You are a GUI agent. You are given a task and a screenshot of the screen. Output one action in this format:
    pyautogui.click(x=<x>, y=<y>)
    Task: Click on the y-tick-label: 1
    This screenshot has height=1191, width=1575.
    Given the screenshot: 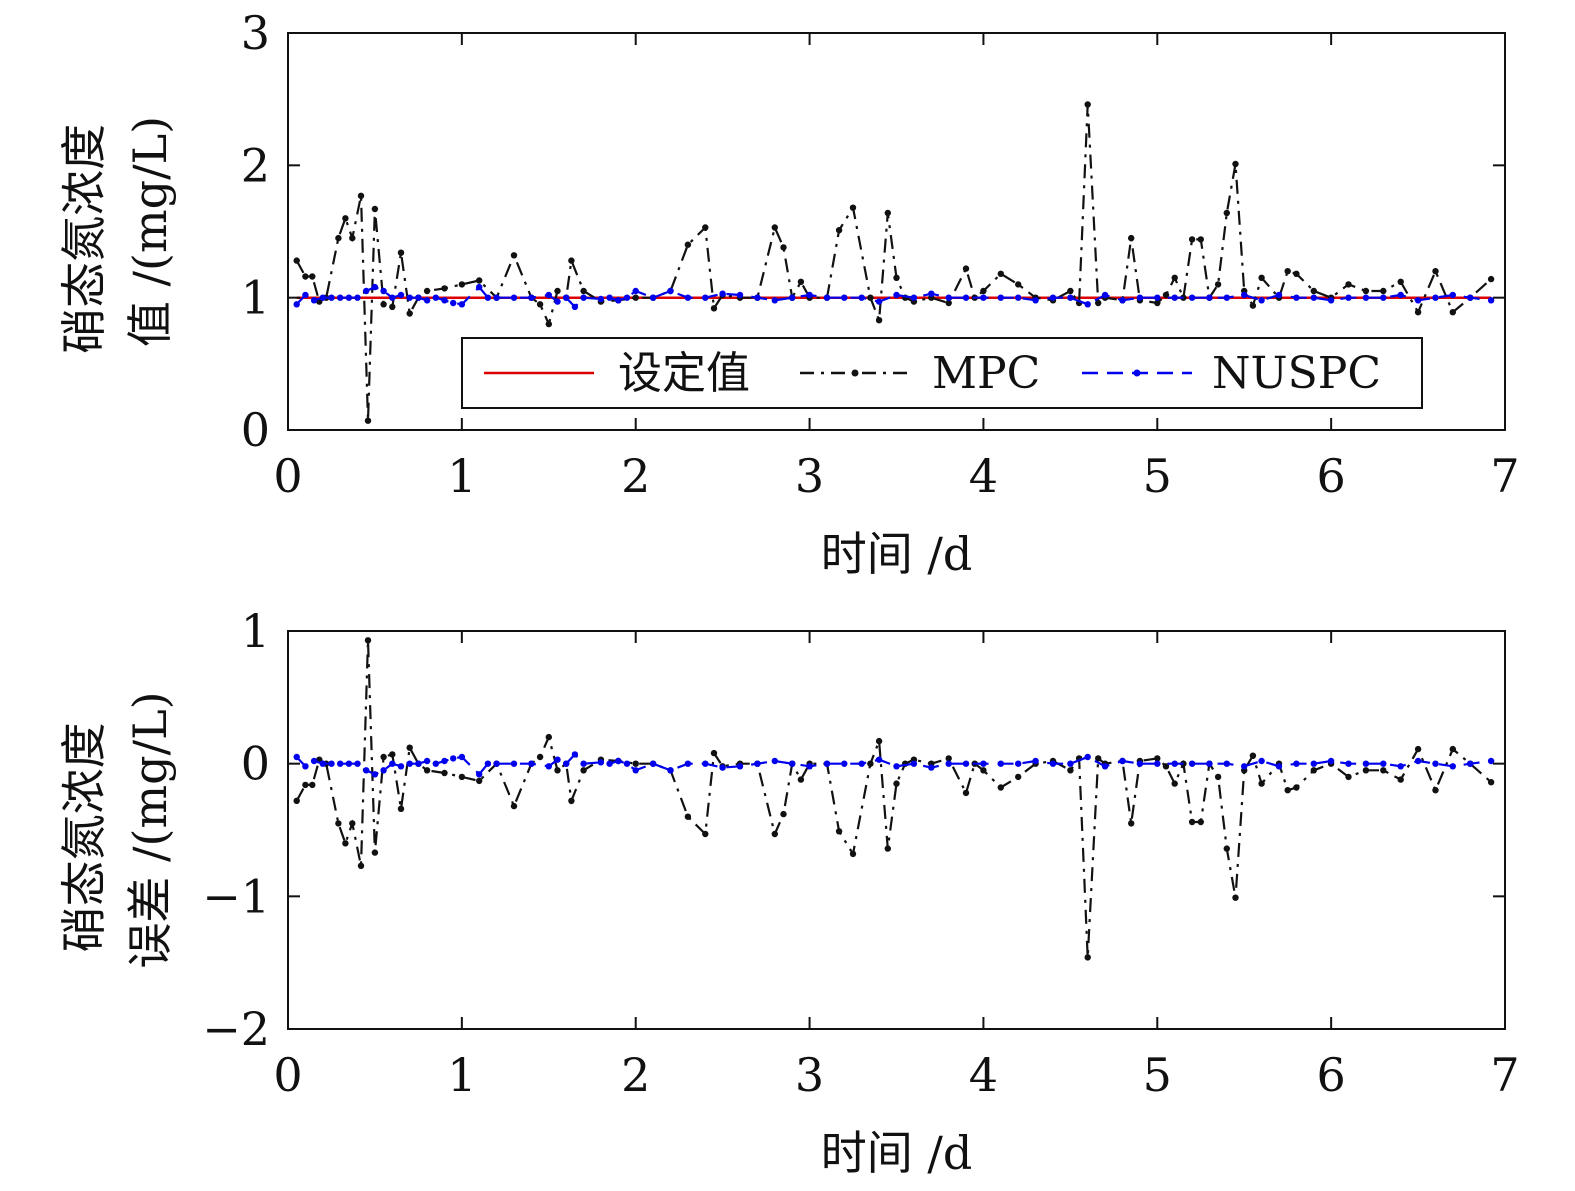 What is the action you would take?
    pyautogui.click(x=255, y=631)
    